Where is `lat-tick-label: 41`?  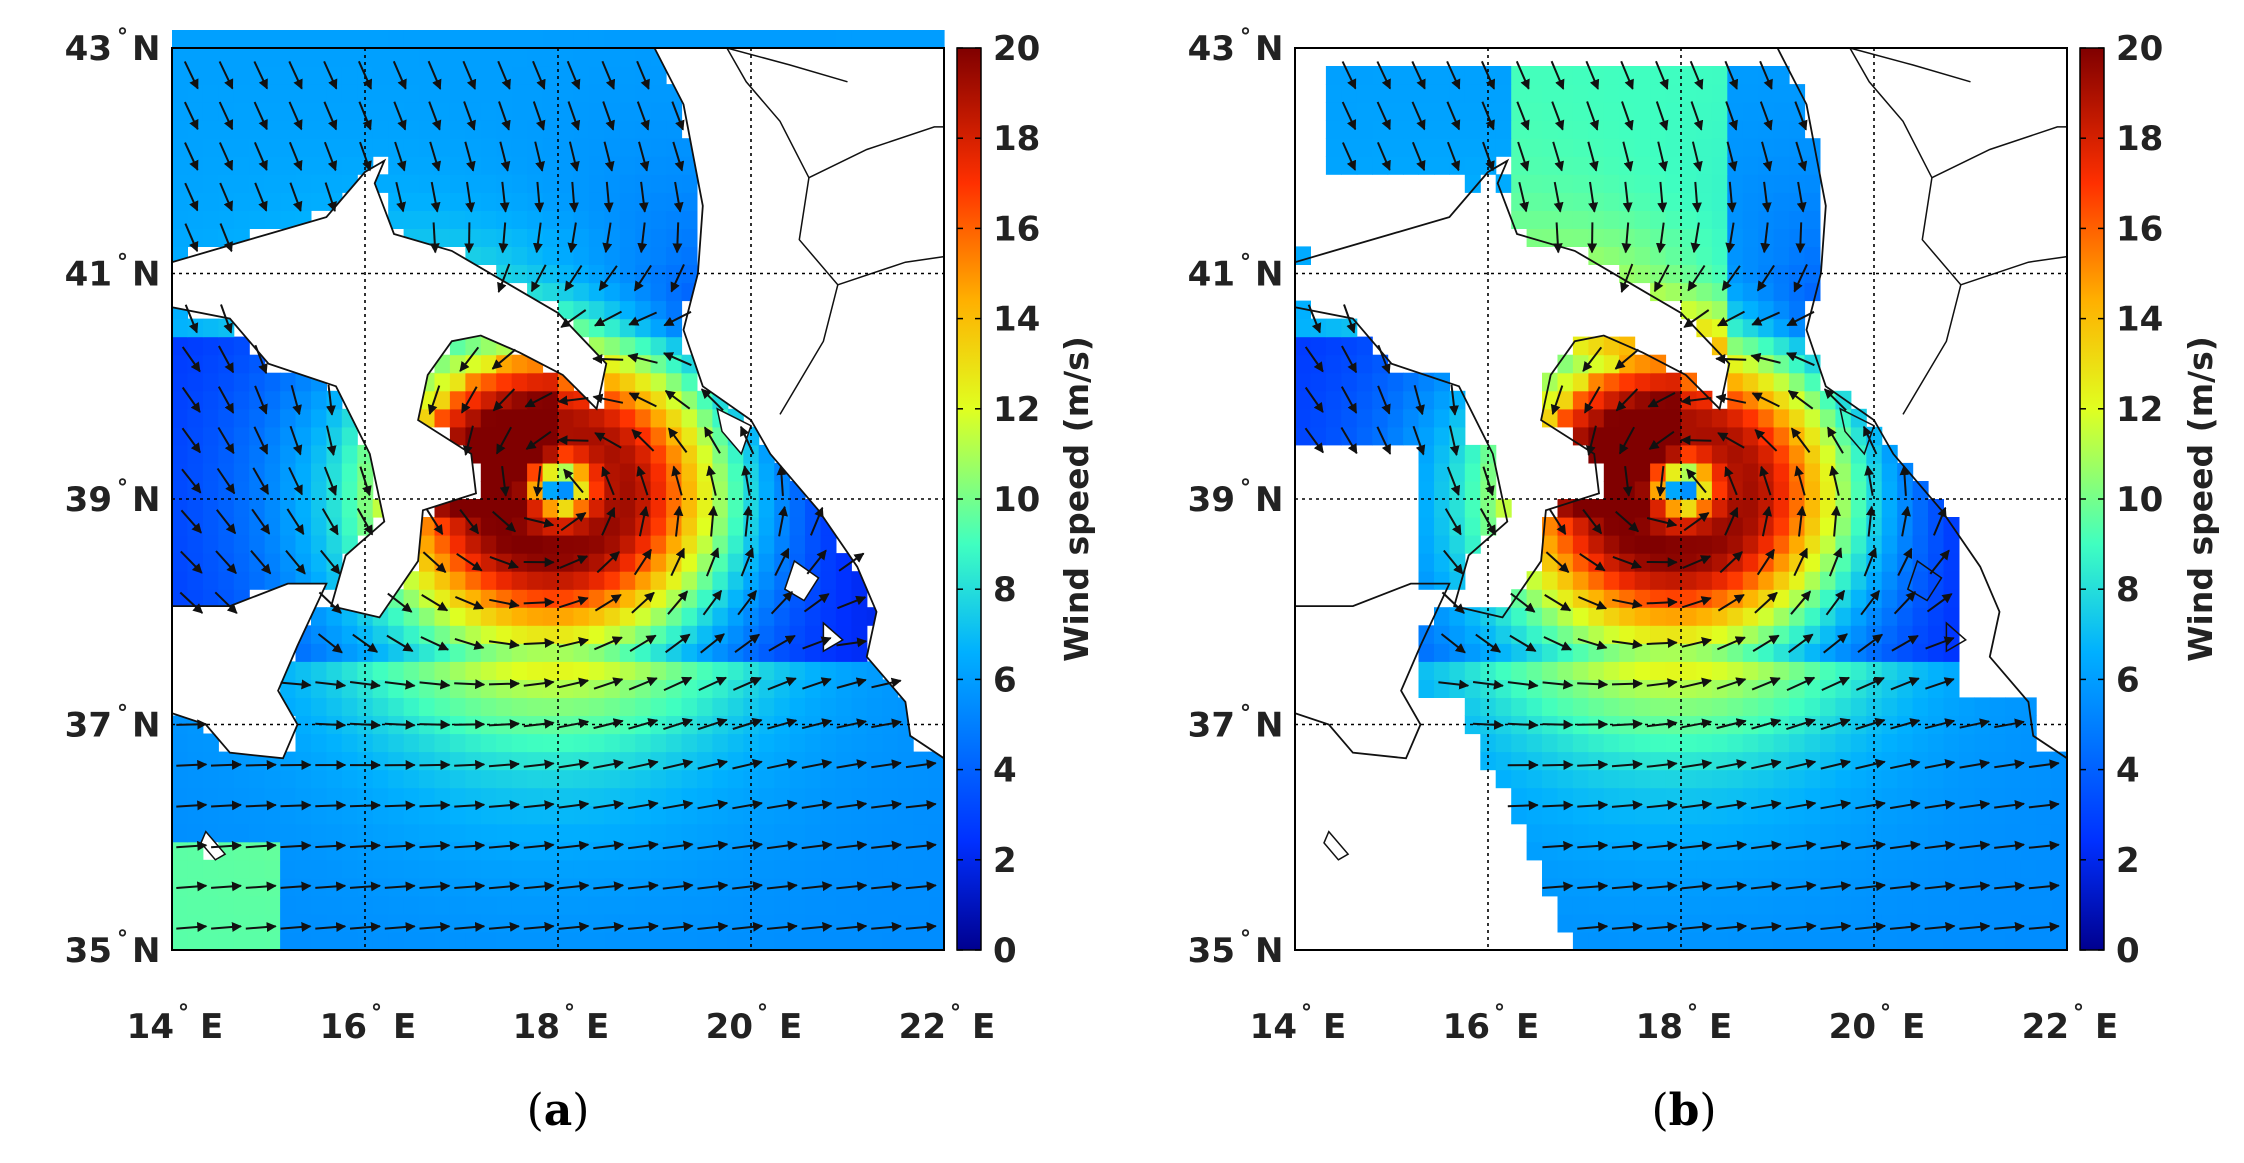
lat-tick-label: 41 is located at coordinates (1211, 275).